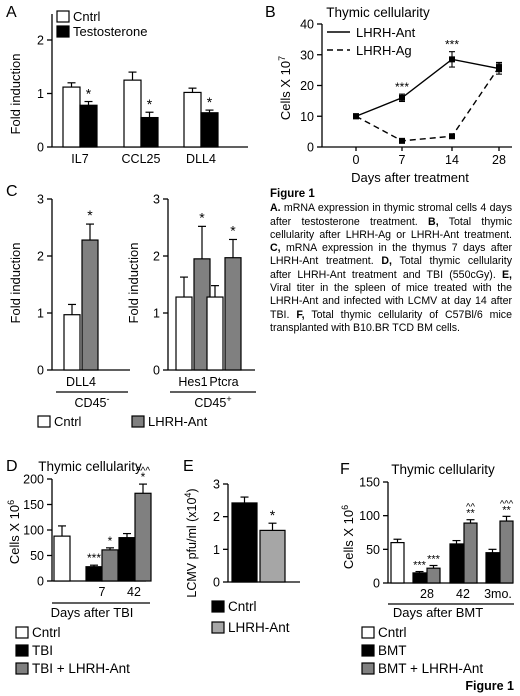  I want to click on panel-d-x-tick-label: 7, so click(102, 592).